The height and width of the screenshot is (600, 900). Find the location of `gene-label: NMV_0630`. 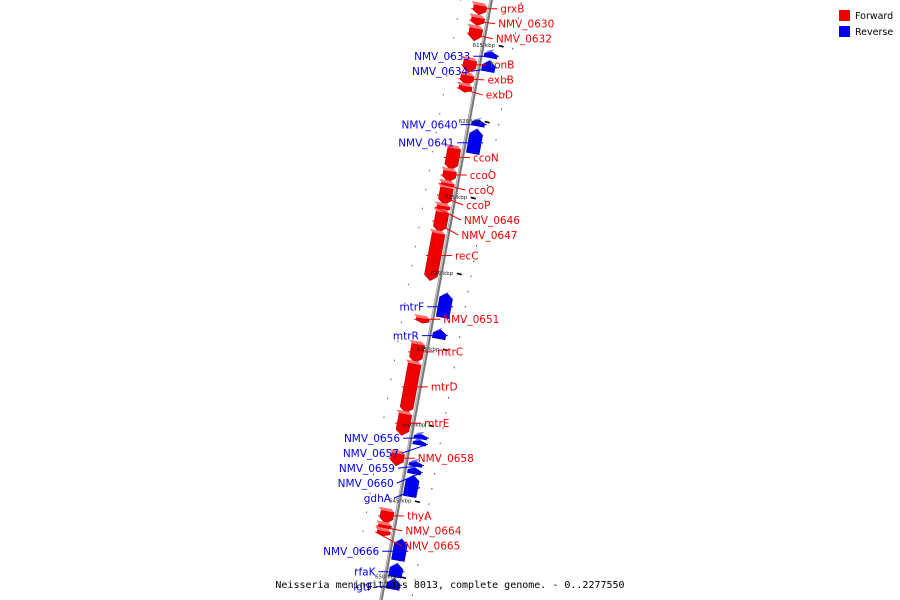

gene-label: NMV_0630 is located at coordinates (526, 25).